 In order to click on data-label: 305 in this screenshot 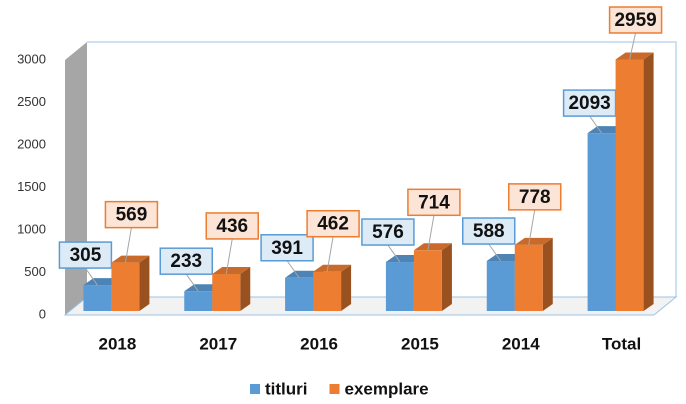, I will do `click(86, 255)`.